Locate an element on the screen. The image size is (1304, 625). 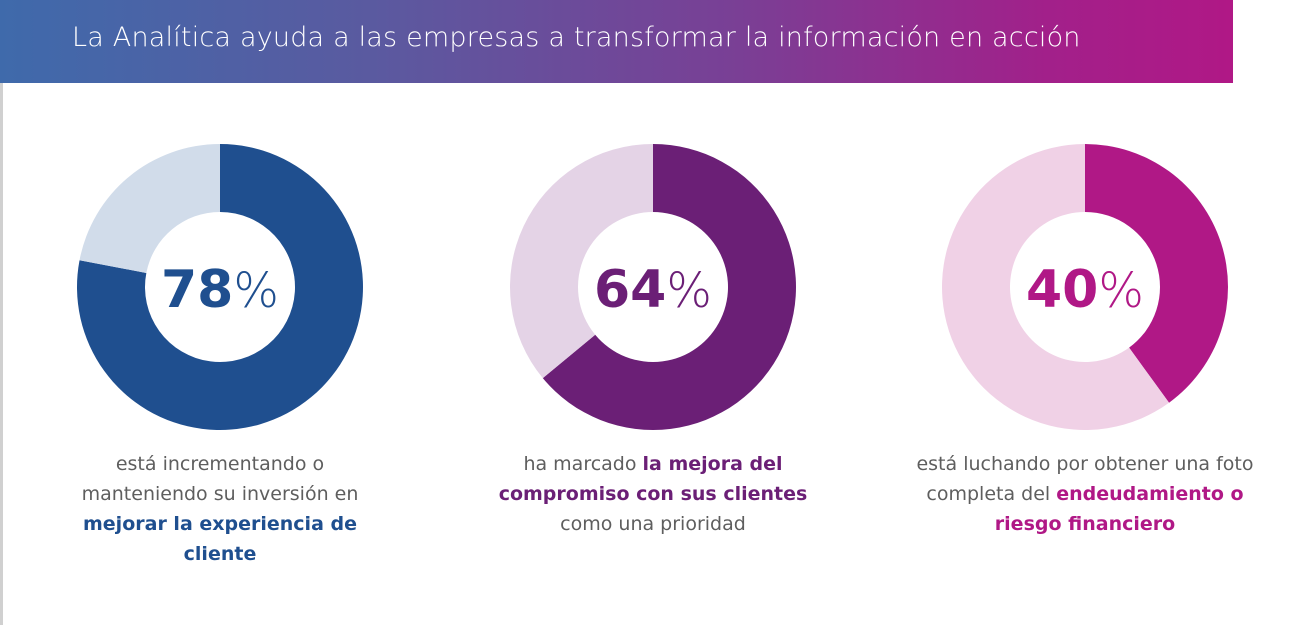
left-border is located at coordinates (1, 312).